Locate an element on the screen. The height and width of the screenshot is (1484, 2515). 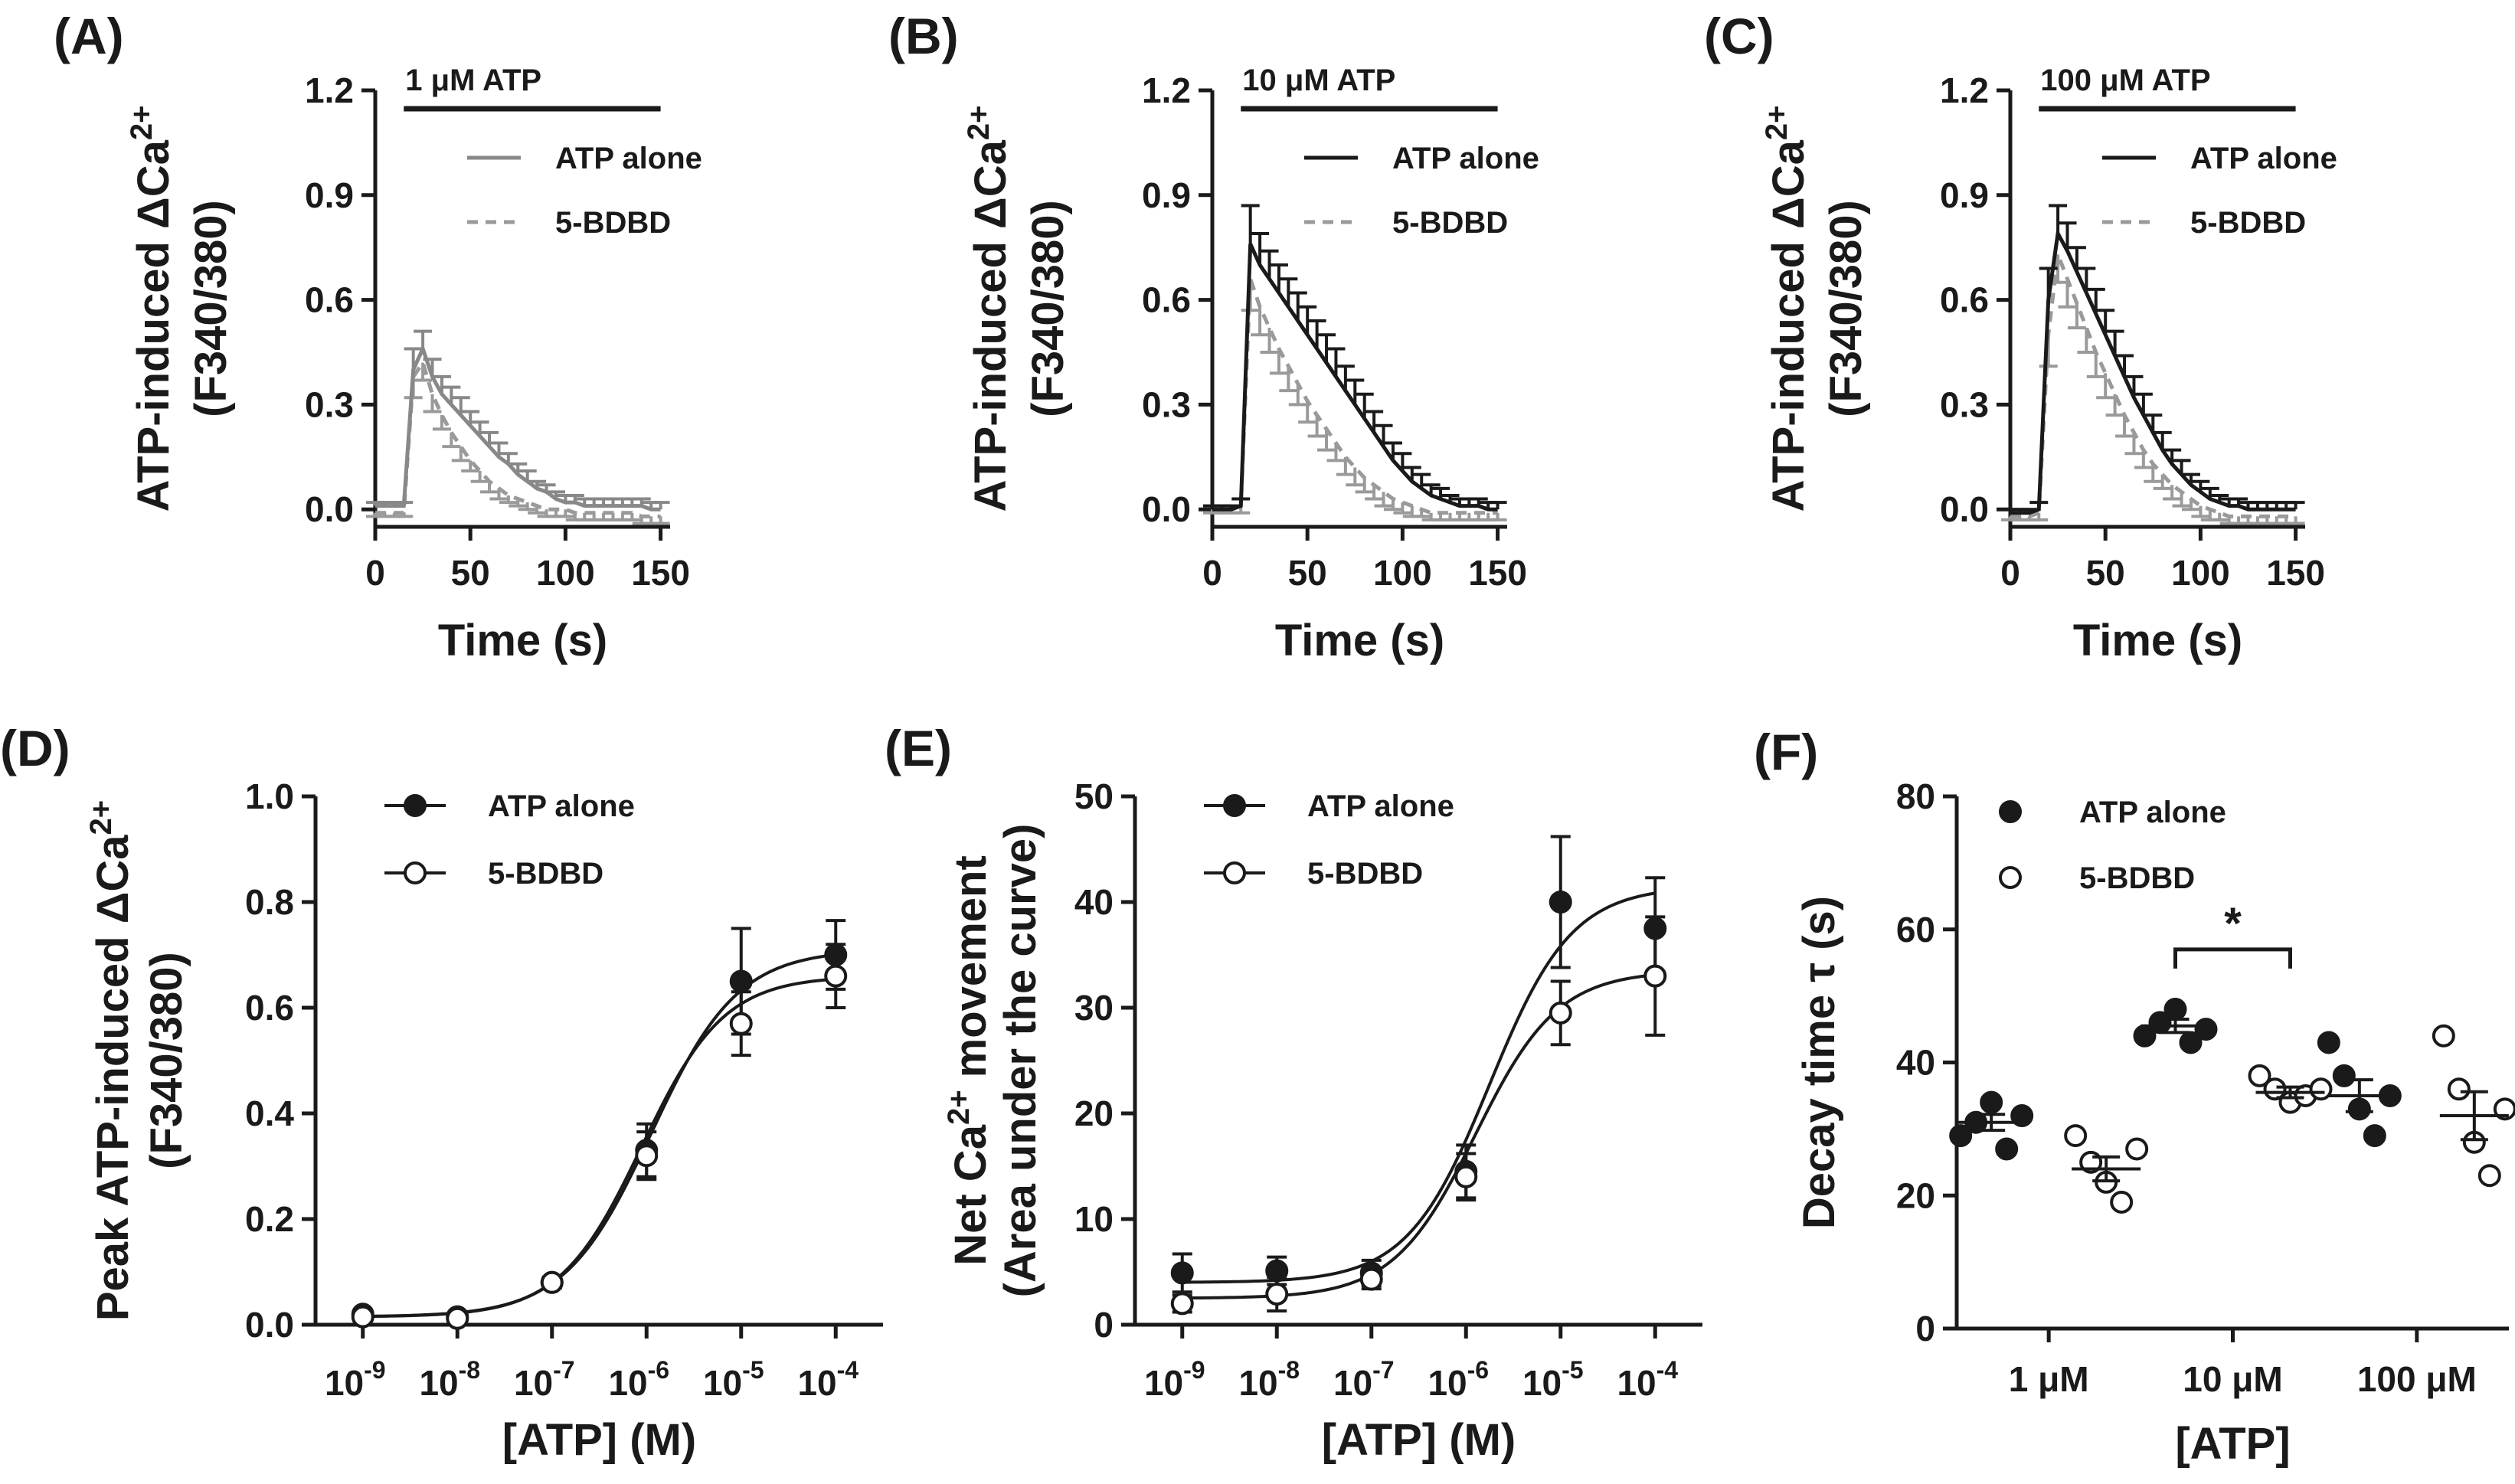
y-axis-label-line2: (Area under the curve) is located at coordinates (1021, 1061).